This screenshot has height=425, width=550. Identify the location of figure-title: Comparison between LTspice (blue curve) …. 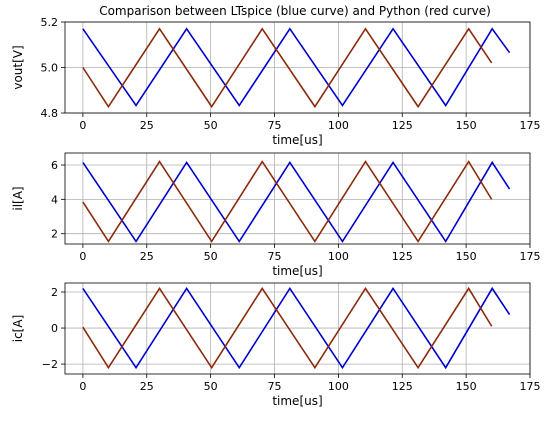
(295, 11).